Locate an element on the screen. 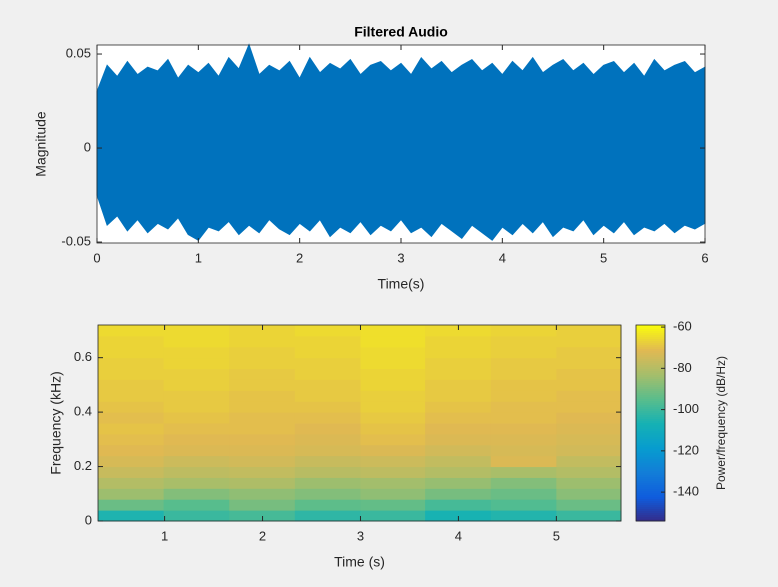 The height and width of the screenshot is (587, 778). colorbar-tick-label: -100 is located at coordinates (686, 408).